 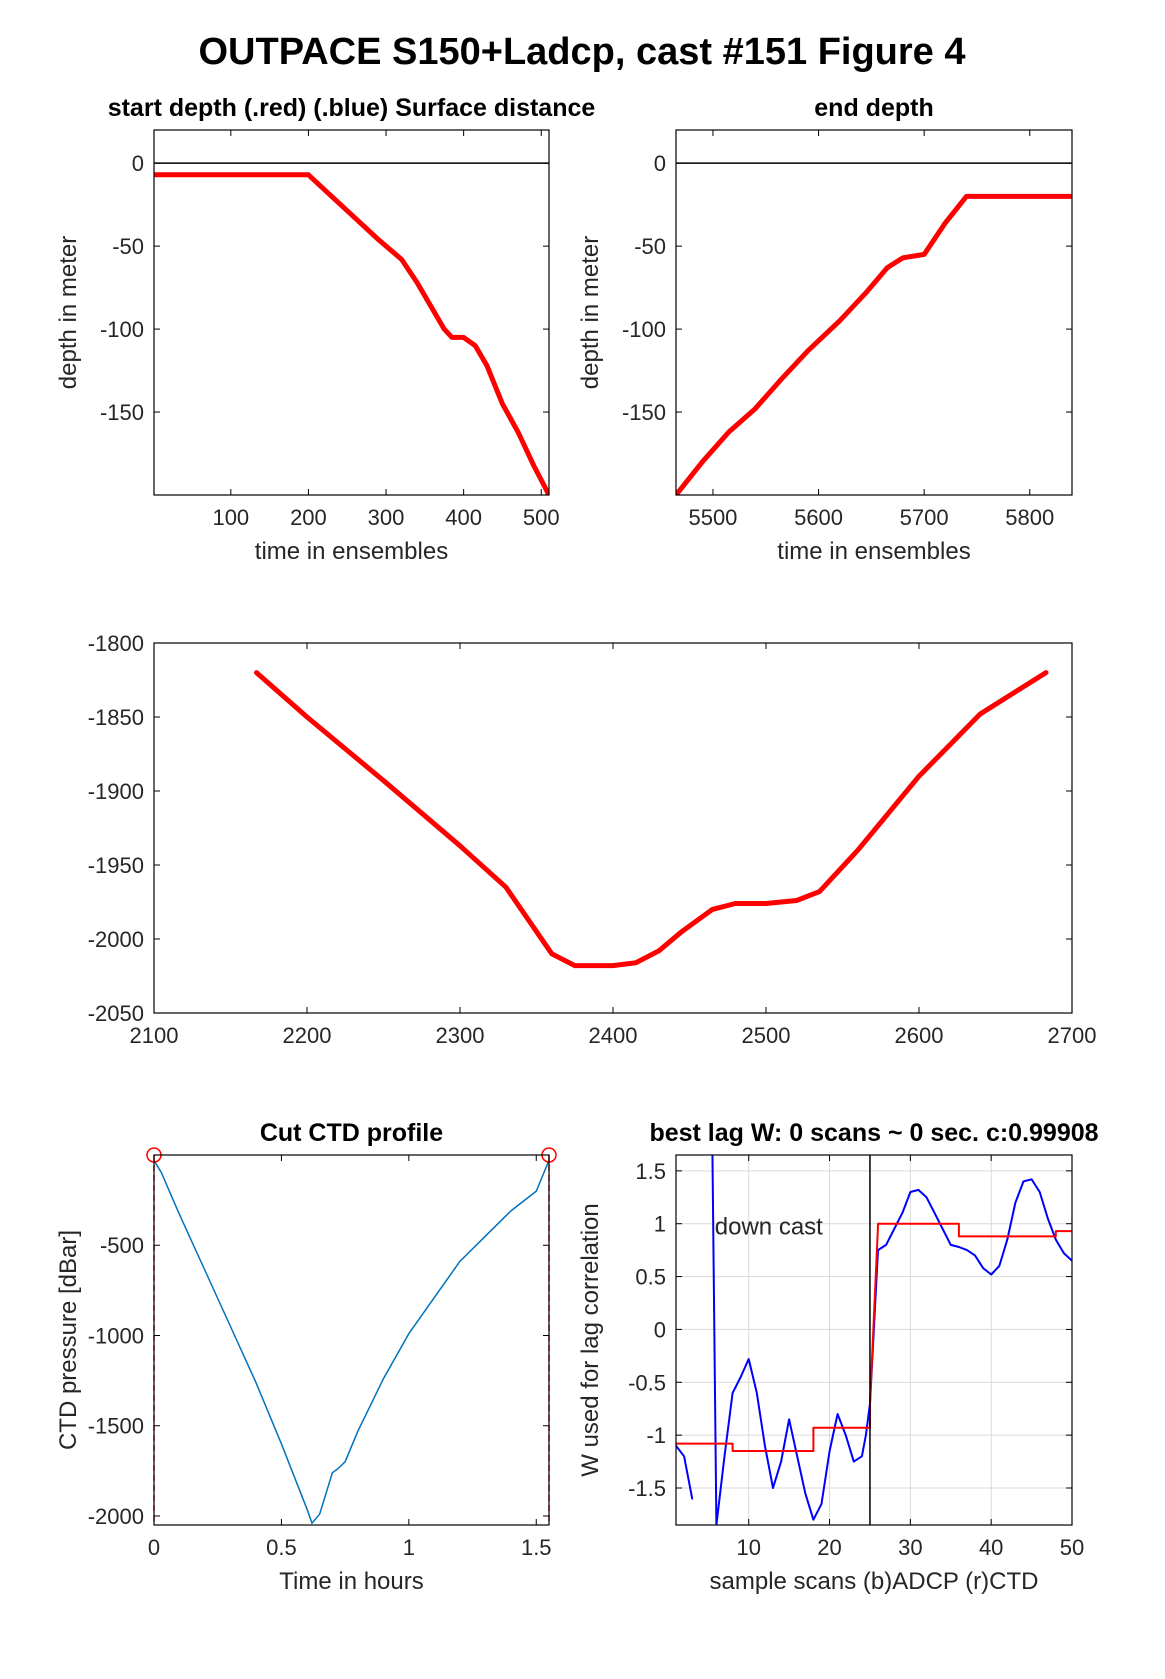 What do you see at coordinates (991, 1547) in the screenshot?
I see `x-tick-label: 40` at bounding box center [991, 1547].